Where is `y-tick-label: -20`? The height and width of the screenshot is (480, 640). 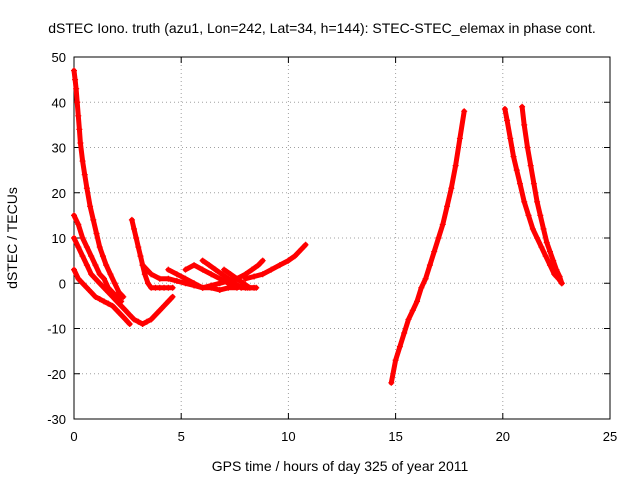 y-tick-label: -20 is located at coordinates (56, 374).